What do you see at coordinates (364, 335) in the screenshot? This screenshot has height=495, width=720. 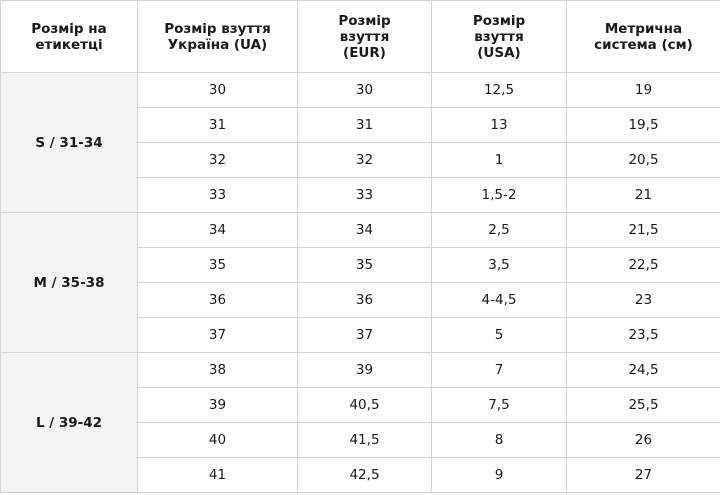 I see `eur-size-cell: 37` at bounding box center [364, 335].